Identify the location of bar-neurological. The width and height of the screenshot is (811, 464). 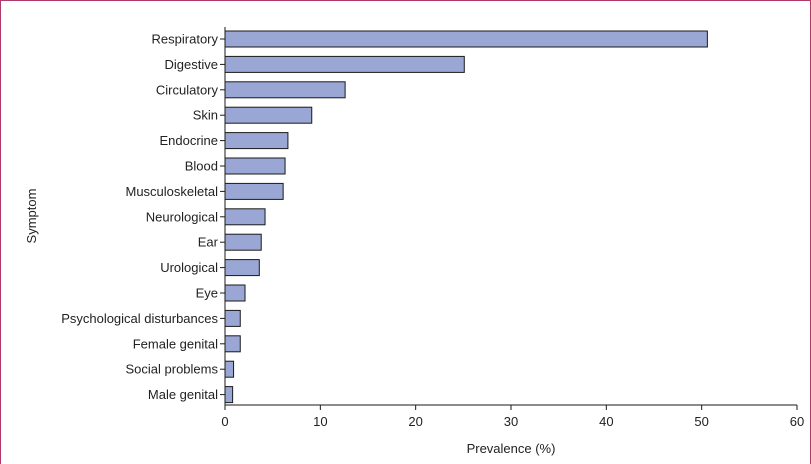
(245, 217).